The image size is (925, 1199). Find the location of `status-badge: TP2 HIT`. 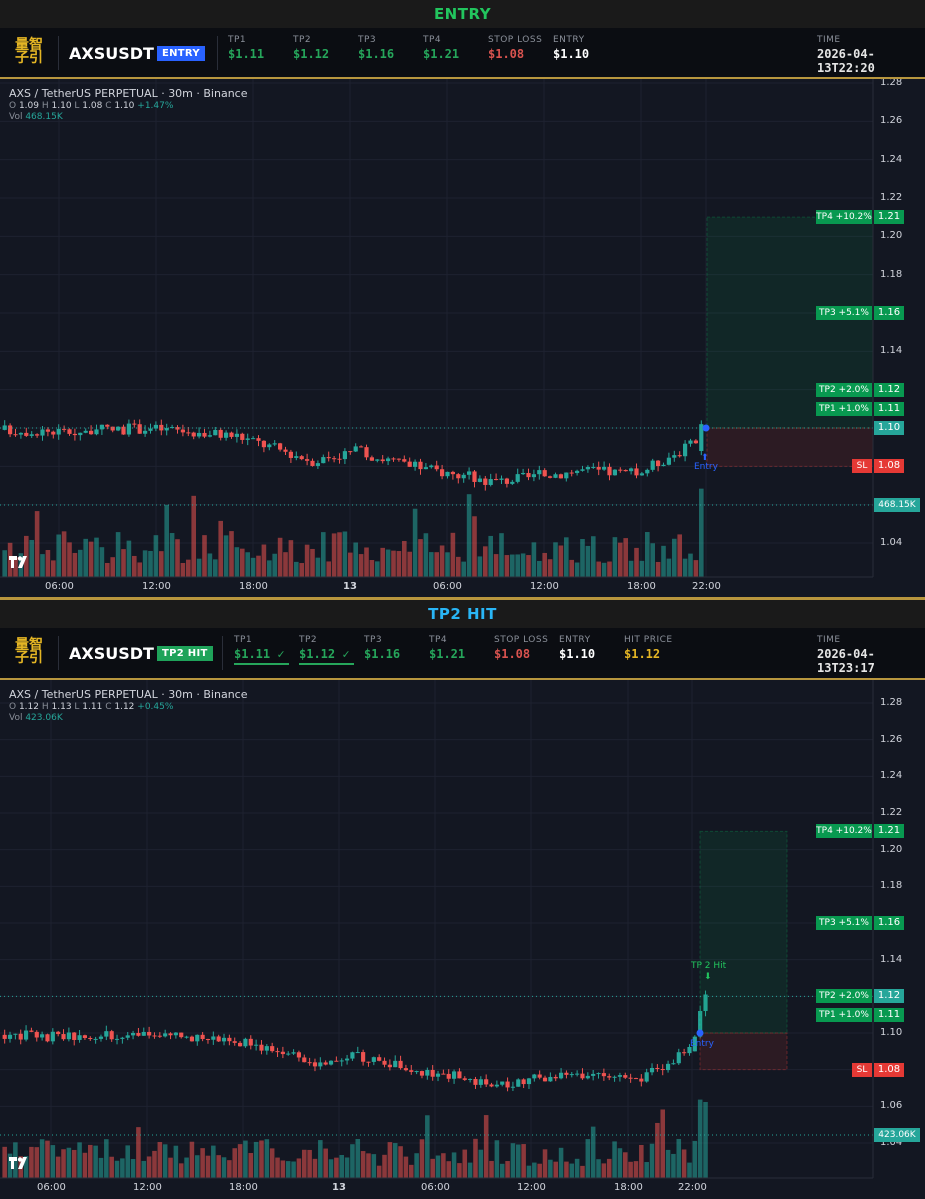

status-badge: TP2 HIT is located at coordinates (185, 653).